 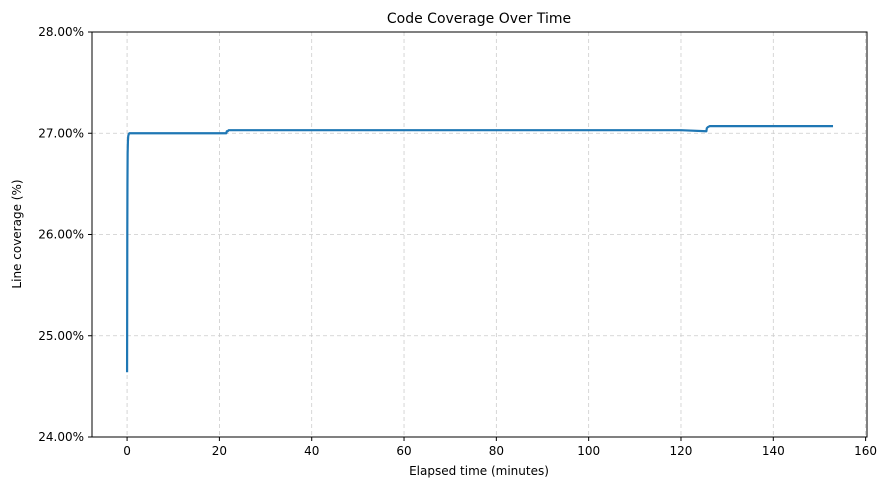 What do you see at coordinates (588, 451) in the screenshot?
I see `x-tick-label: 100` at bounding box center [588, 451].